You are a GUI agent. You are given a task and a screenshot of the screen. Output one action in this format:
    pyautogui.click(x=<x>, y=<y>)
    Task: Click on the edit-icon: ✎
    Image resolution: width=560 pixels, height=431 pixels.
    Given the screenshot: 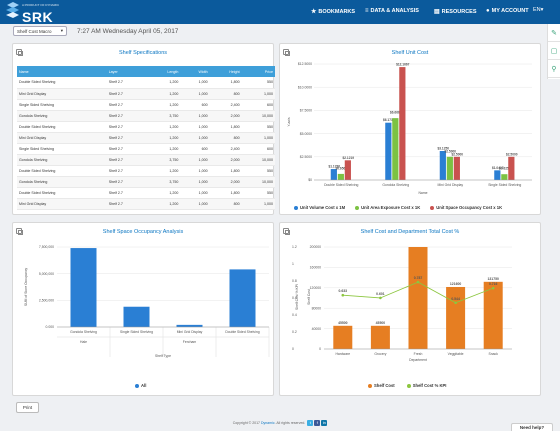 What is the action you would take?
    pyautogui.click(x=554, y=33)
    